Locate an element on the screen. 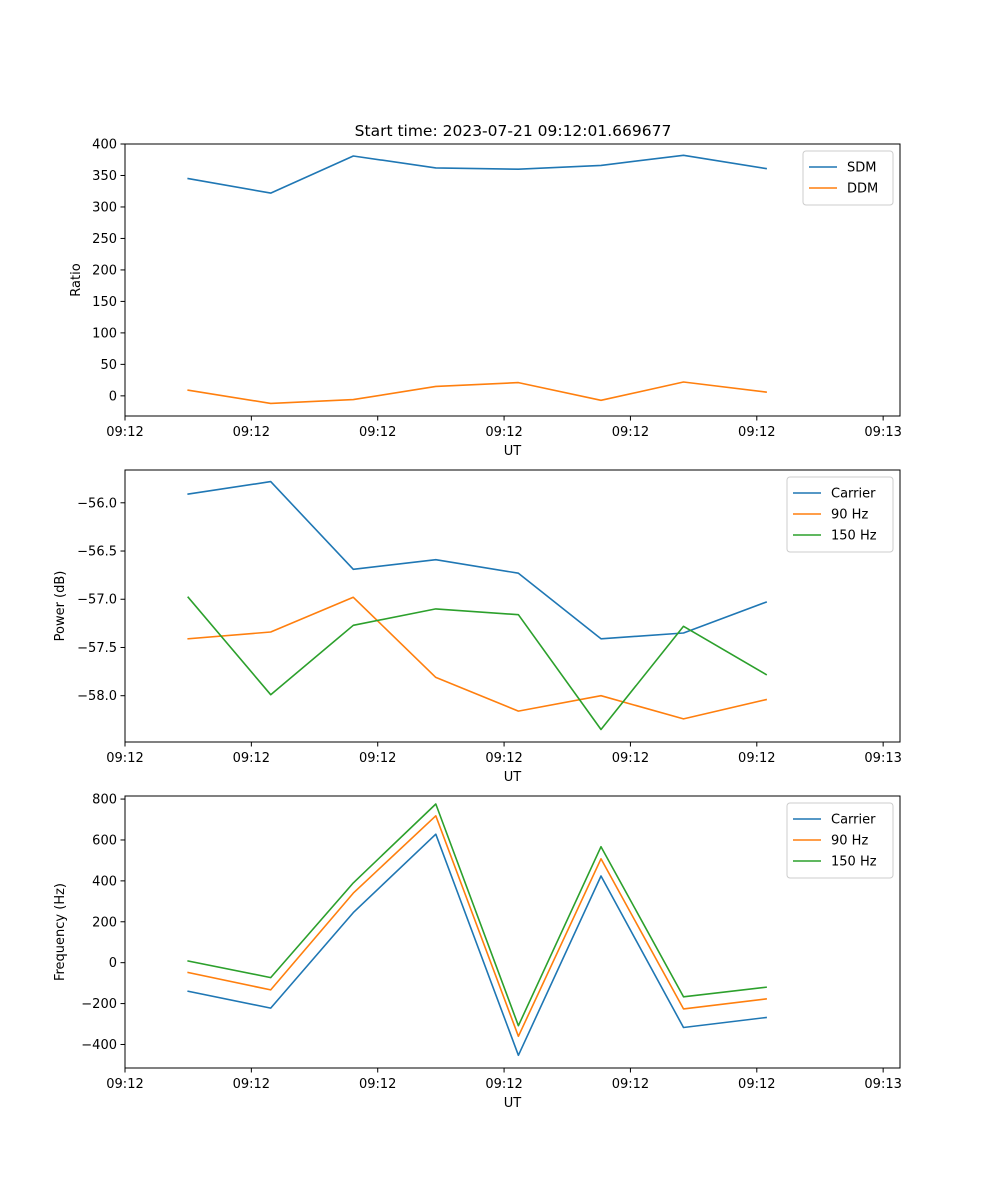 The width and height of the screenshot is (1000, 1200). y-tick-label: 50 is located at coordinates (108, 365).